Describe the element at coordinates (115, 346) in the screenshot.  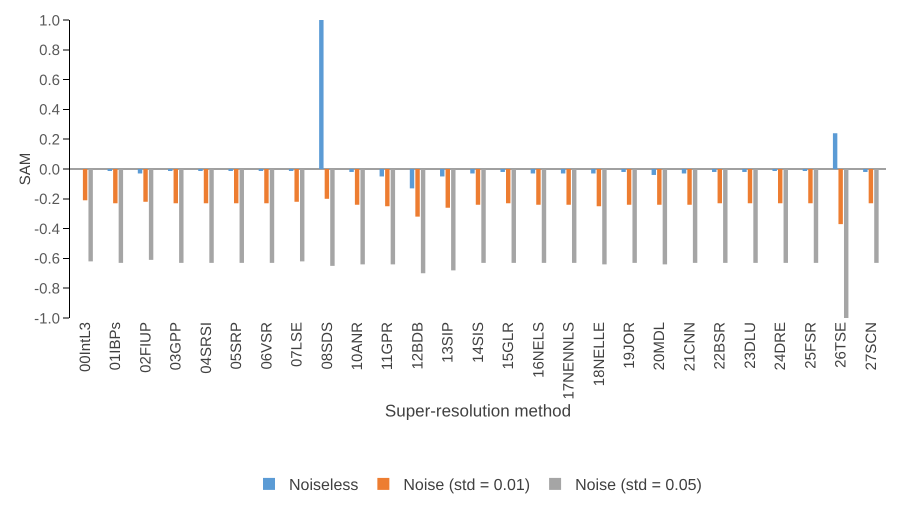
I see `x-tick-label: 01IBPs` at that location.